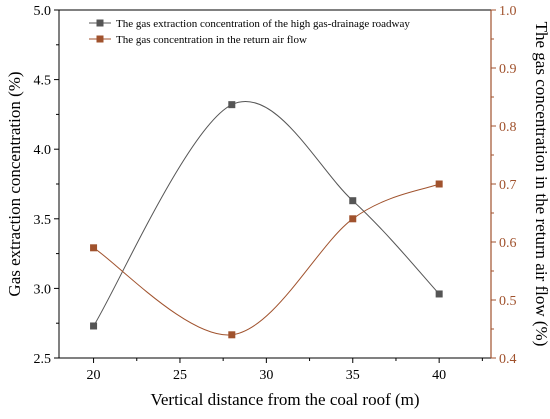 Image resolution: width=550 pixels, height=419 pixels. Describe the element at coordinates (439, 375) in the screenshot. I see `x-tick-label: 40` at that location.